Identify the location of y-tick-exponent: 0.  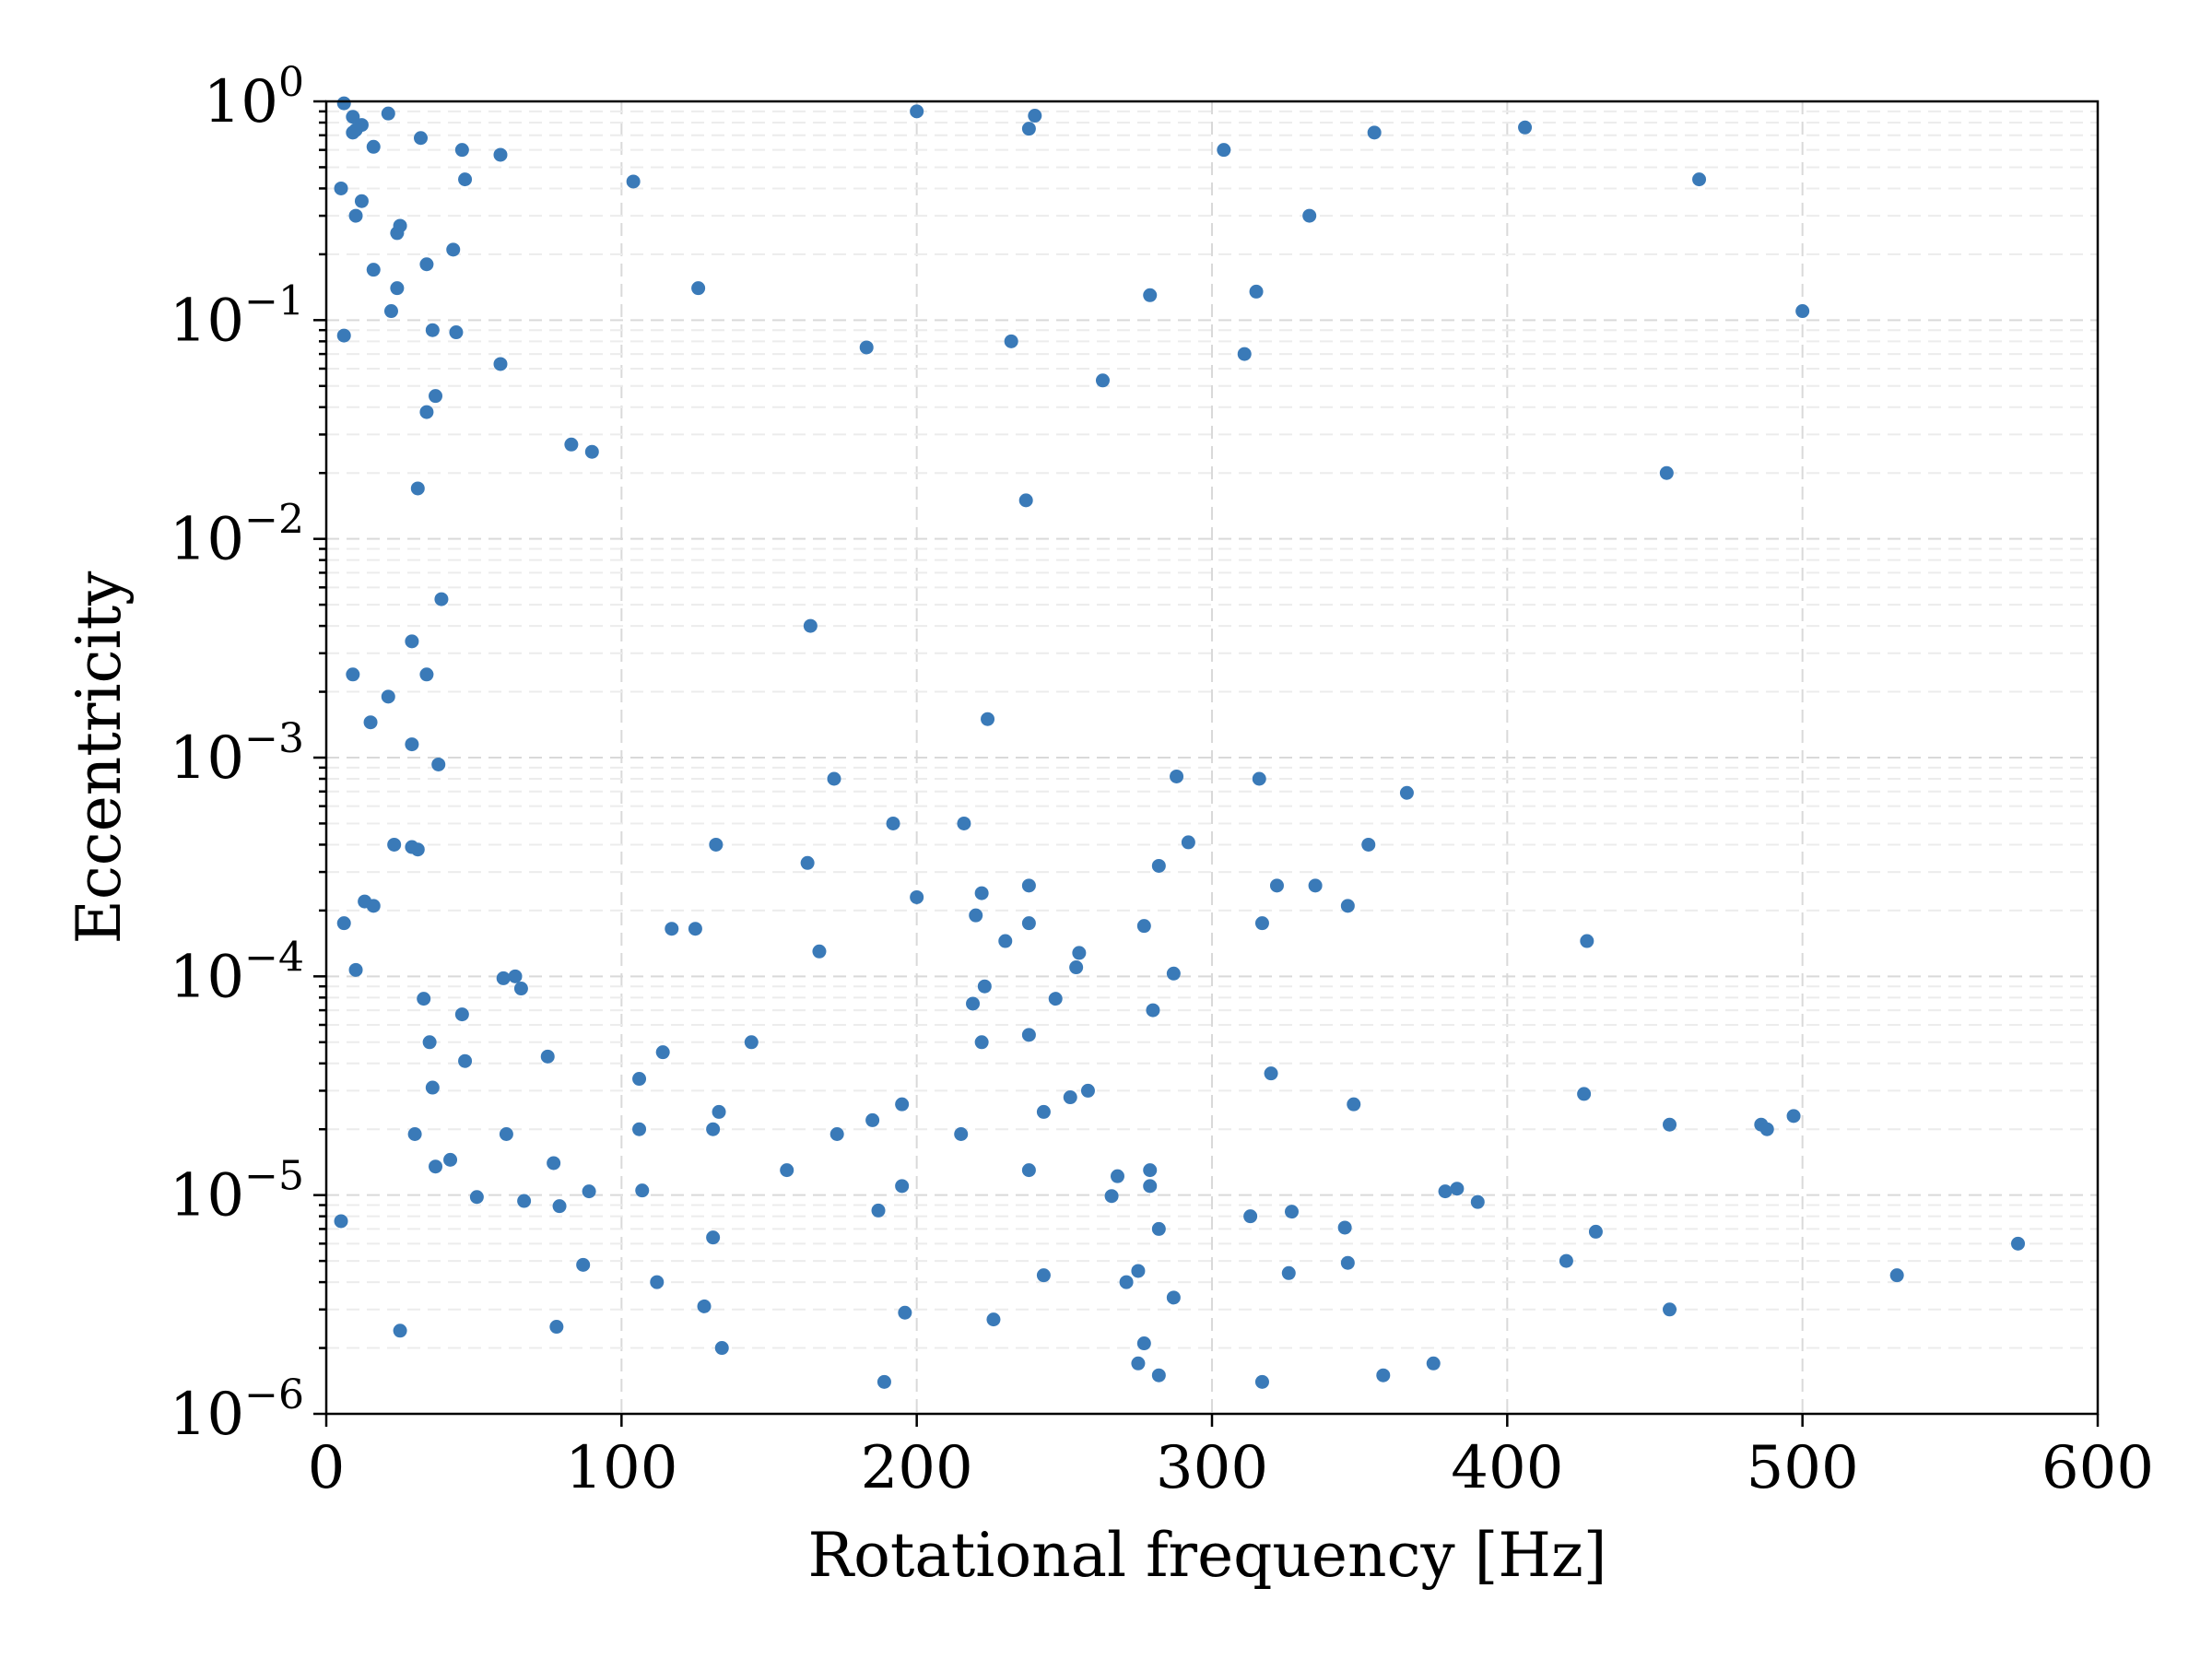
(291, 82).